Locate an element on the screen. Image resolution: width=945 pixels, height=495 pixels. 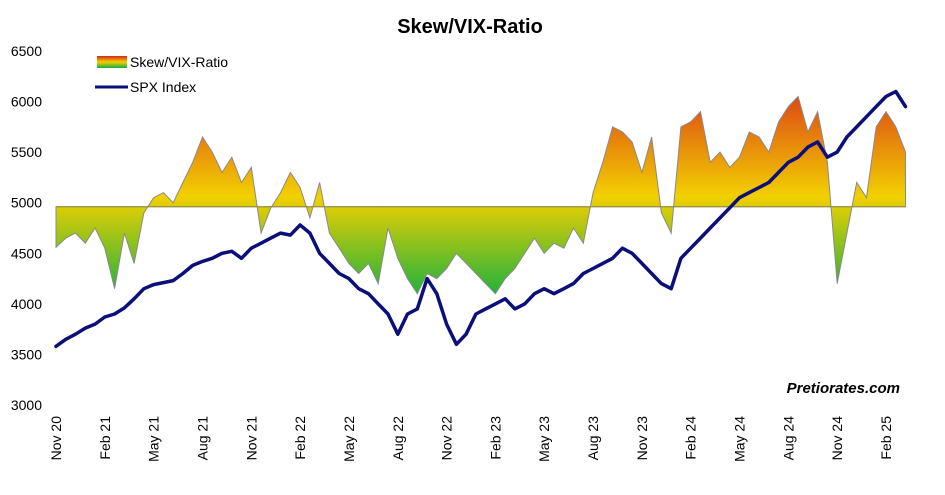
x-tick-label: Nov 23 is located at coordinates (642, 438).